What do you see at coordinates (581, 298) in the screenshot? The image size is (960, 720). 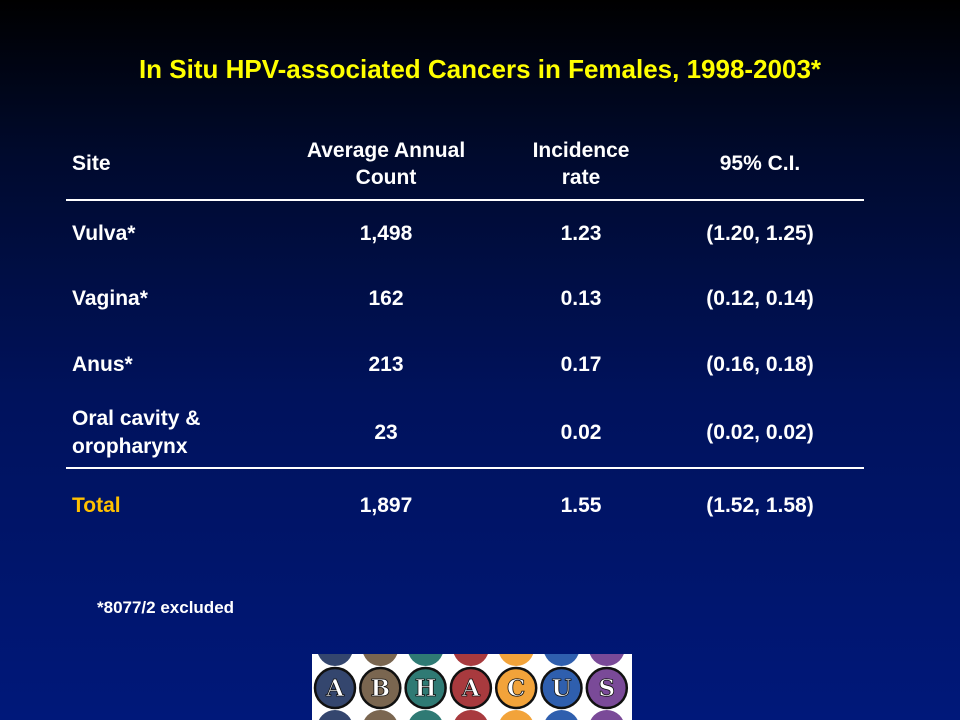 I see `row-rate: 0.13` at bounding box center [581, 298].